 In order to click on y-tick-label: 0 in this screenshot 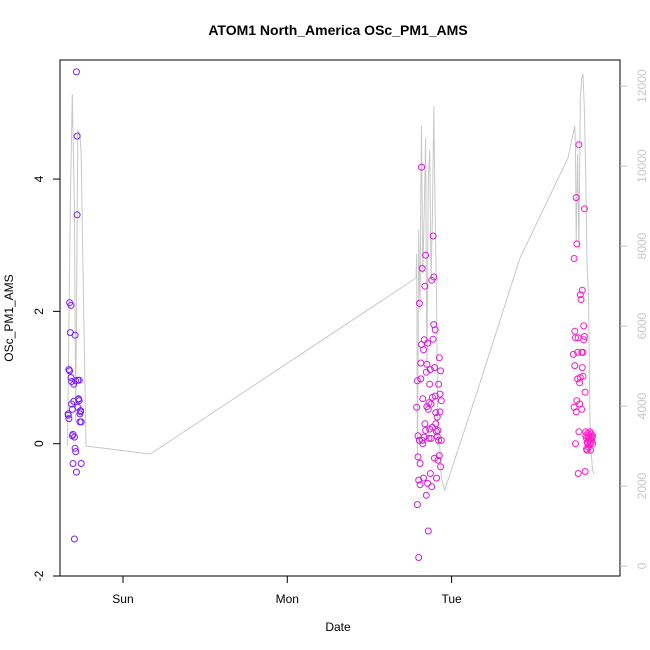, I will do `click(39, 443)`.